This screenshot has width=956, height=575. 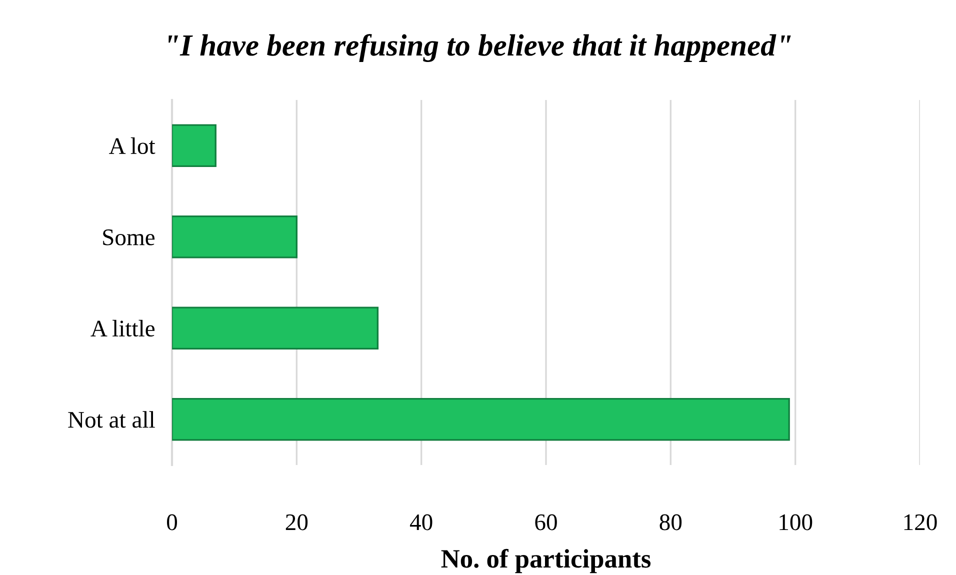 What do you see at coordinates (297, 522) in the screenshot?
I see `x-tick-label: 20` at bounding box center [297, 522].